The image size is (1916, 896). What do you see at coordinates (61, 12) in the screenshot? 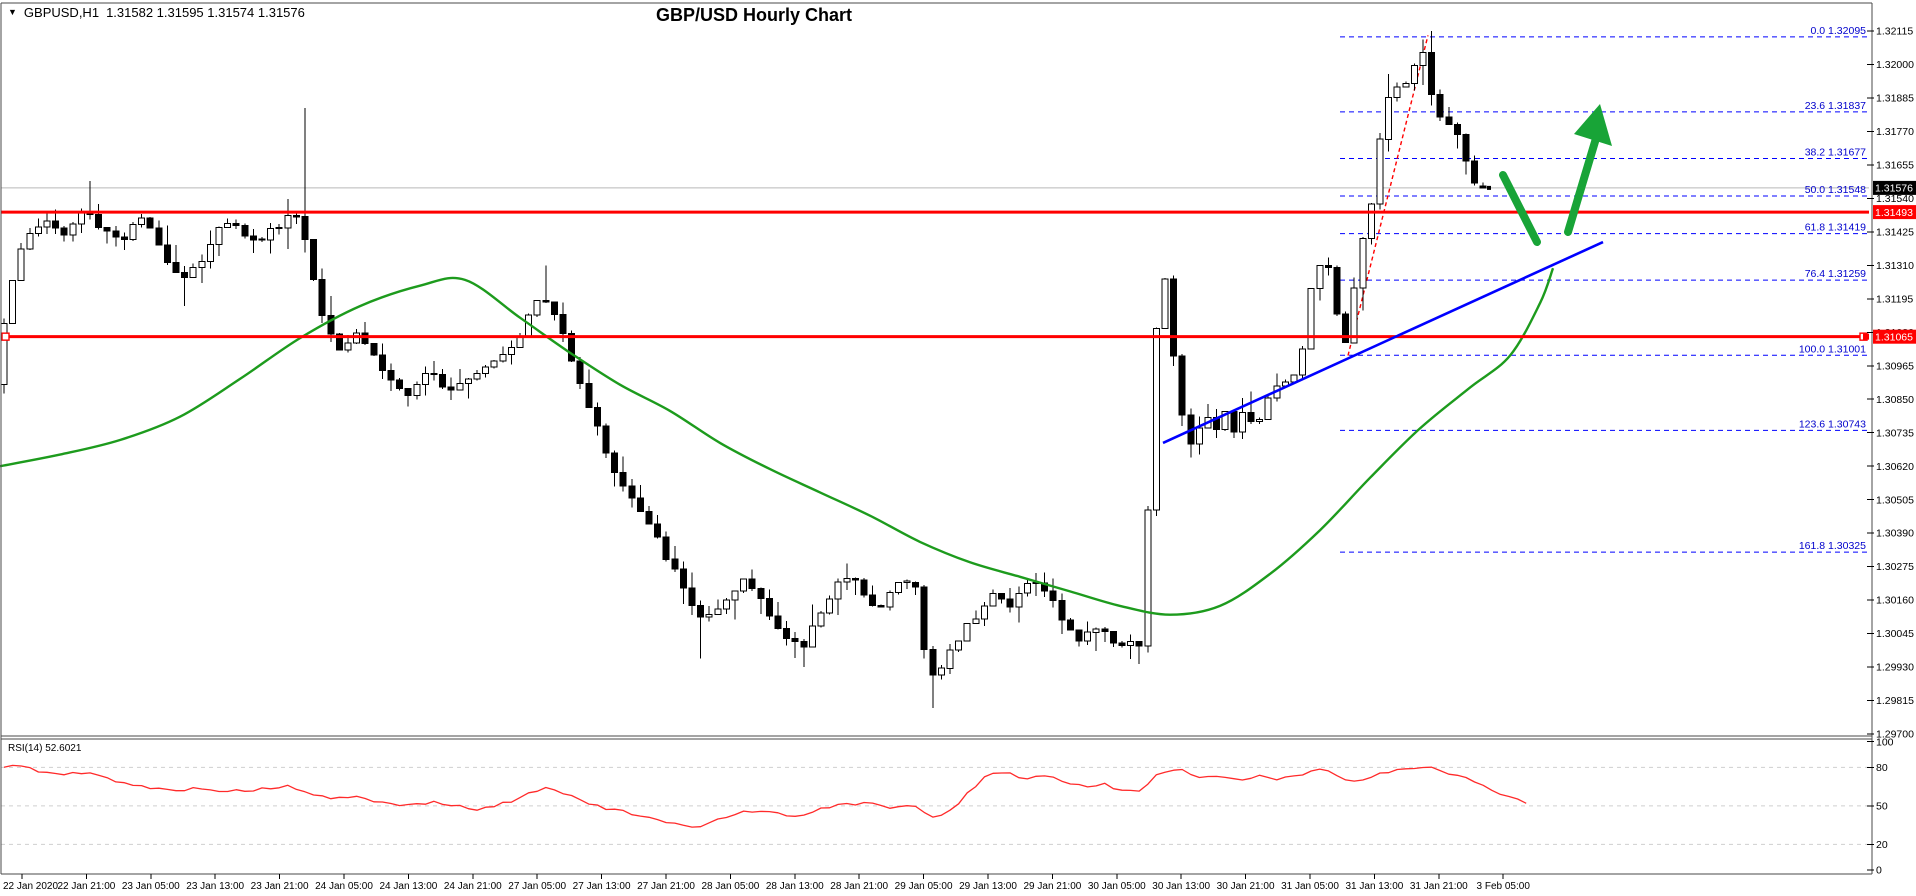
I see `symbol-name: GBPUSD,H1` at bounding box center [61, 12].